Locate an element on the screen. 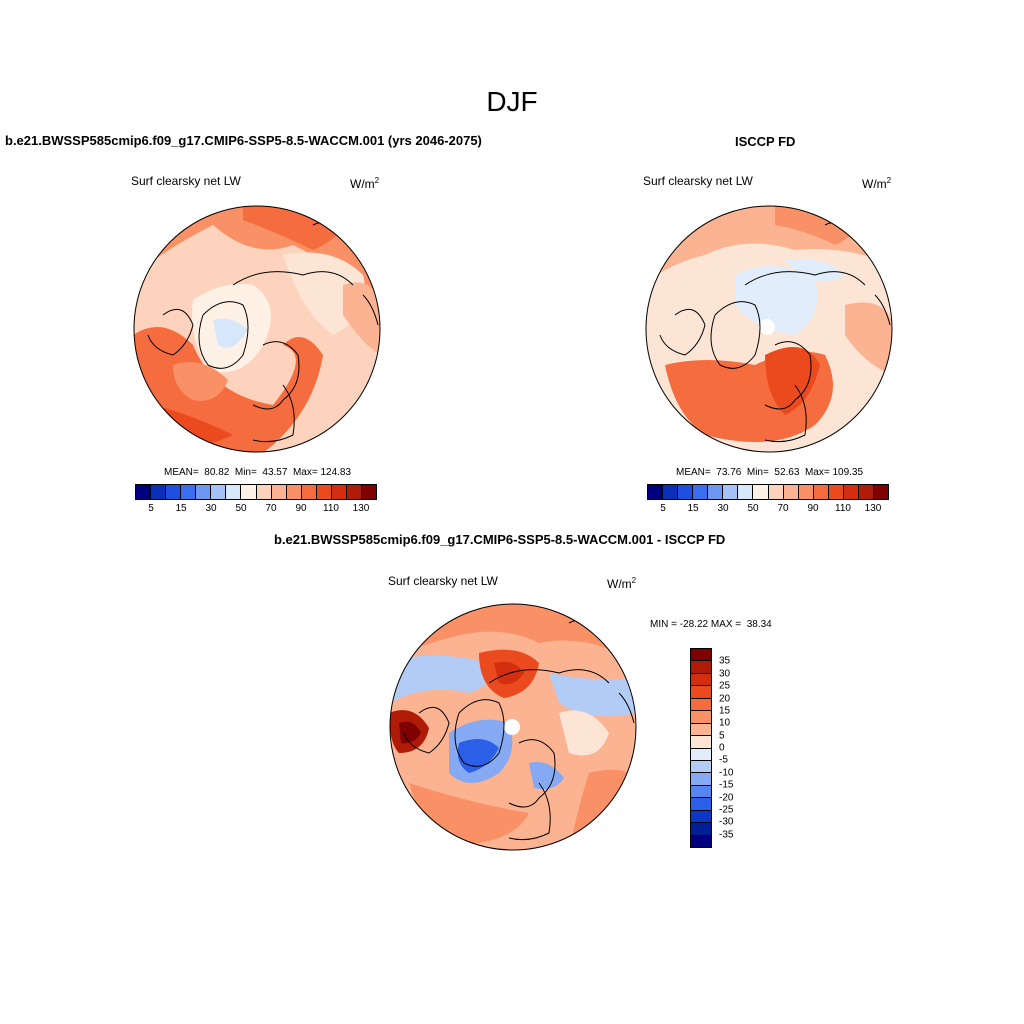 The image size is (1024, 1024). obs-colorbar is located at coordinates (768, 492).